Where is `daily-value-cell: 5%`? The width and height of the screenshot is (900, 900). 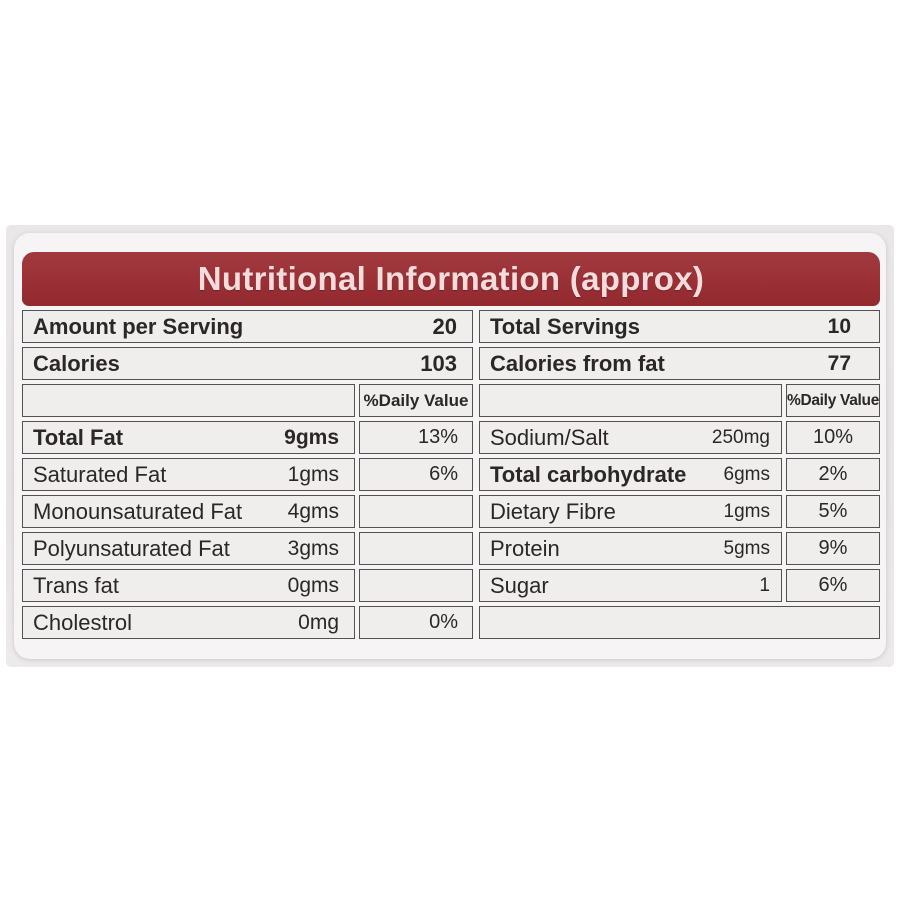 daily-value-cell: 5% is located at coordinates (833, 511).